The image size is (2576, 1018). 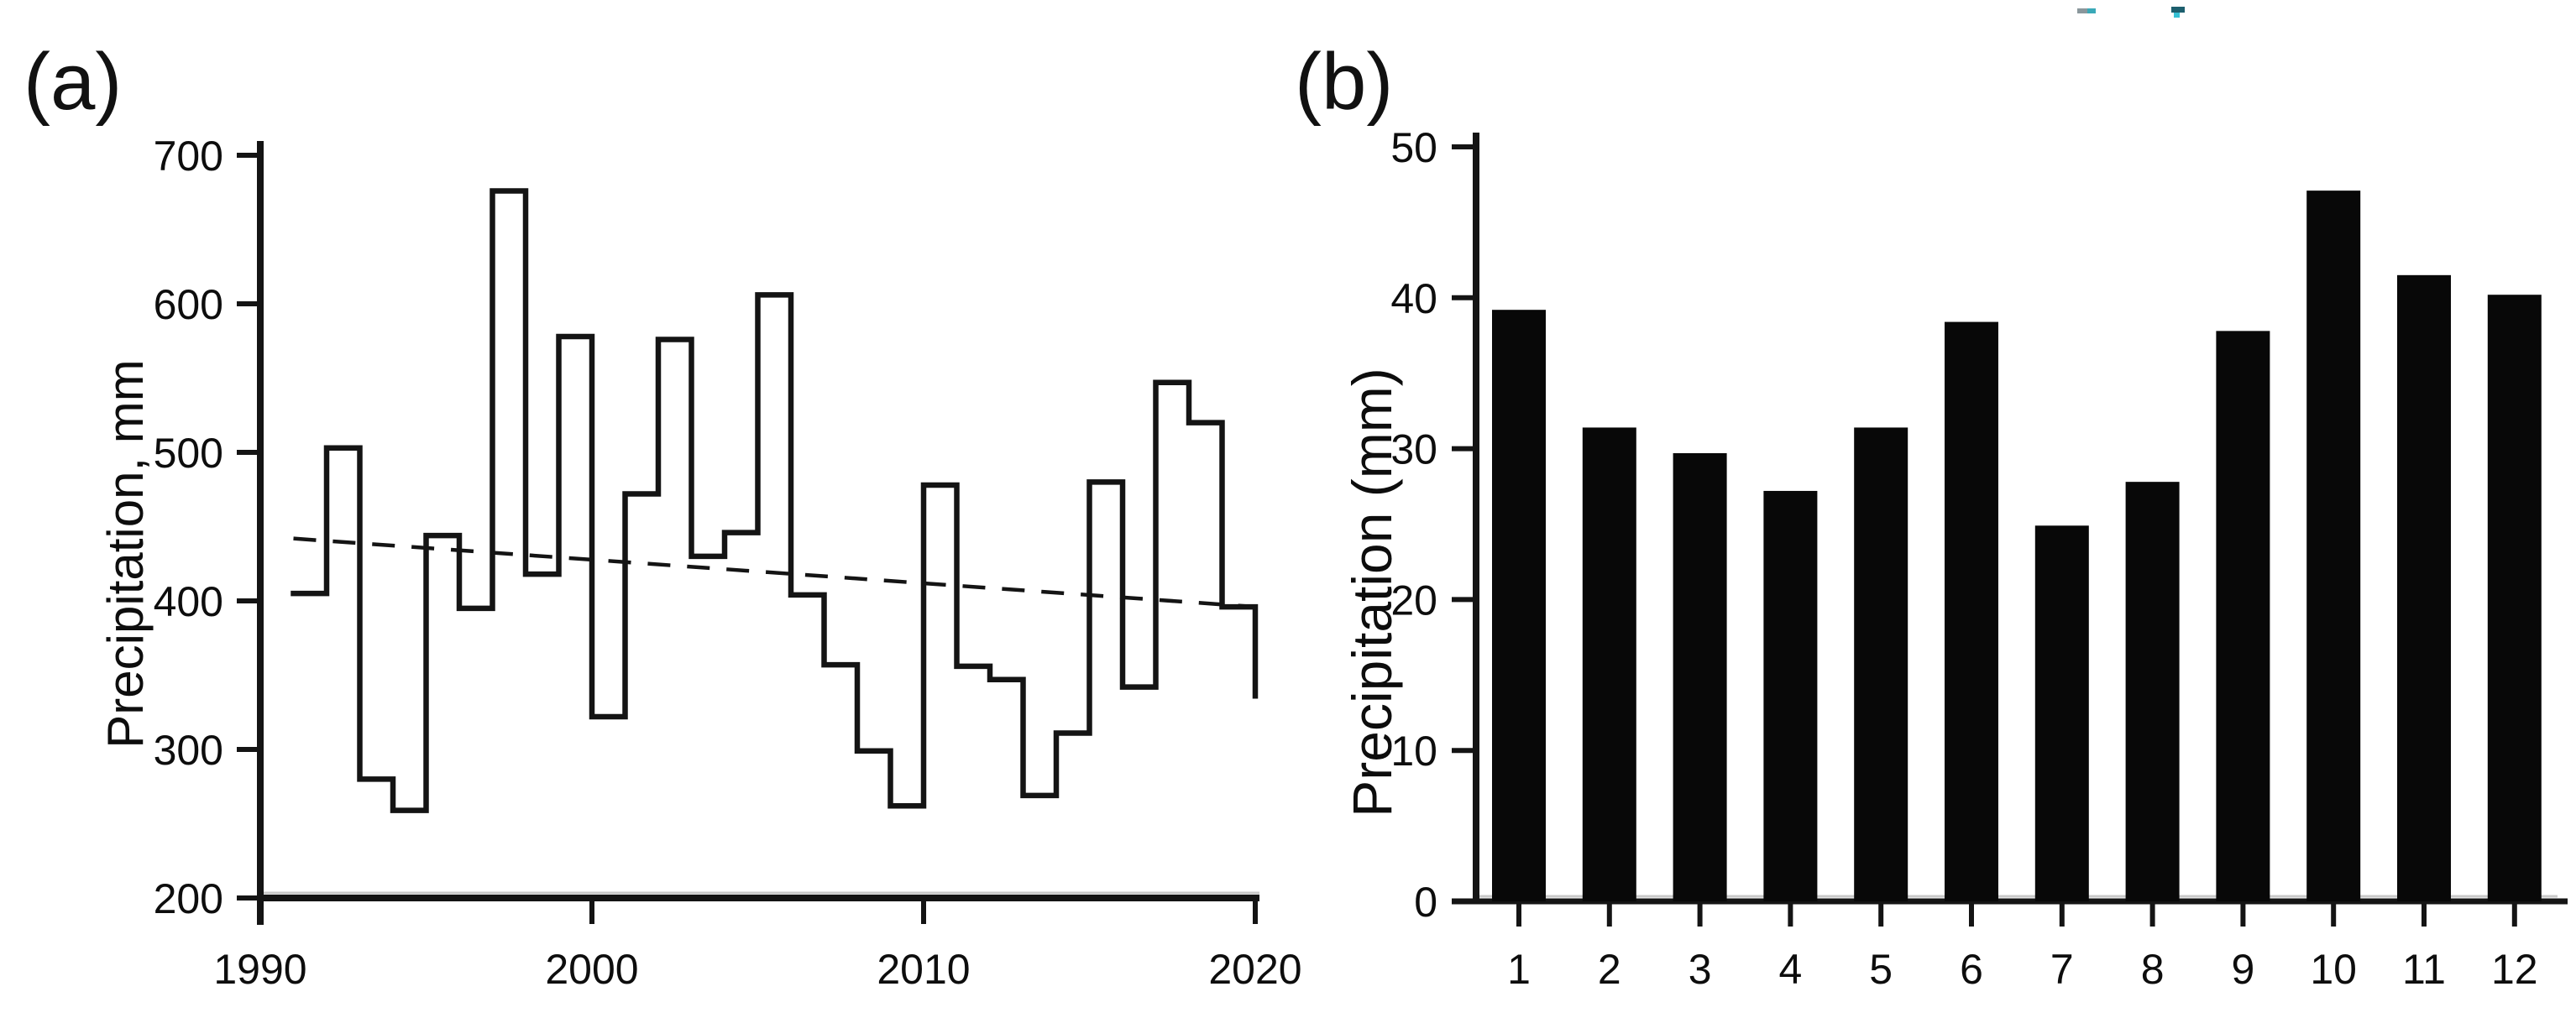 I want to click on y-tick-label-a: 400, so click(x=189, y=601).